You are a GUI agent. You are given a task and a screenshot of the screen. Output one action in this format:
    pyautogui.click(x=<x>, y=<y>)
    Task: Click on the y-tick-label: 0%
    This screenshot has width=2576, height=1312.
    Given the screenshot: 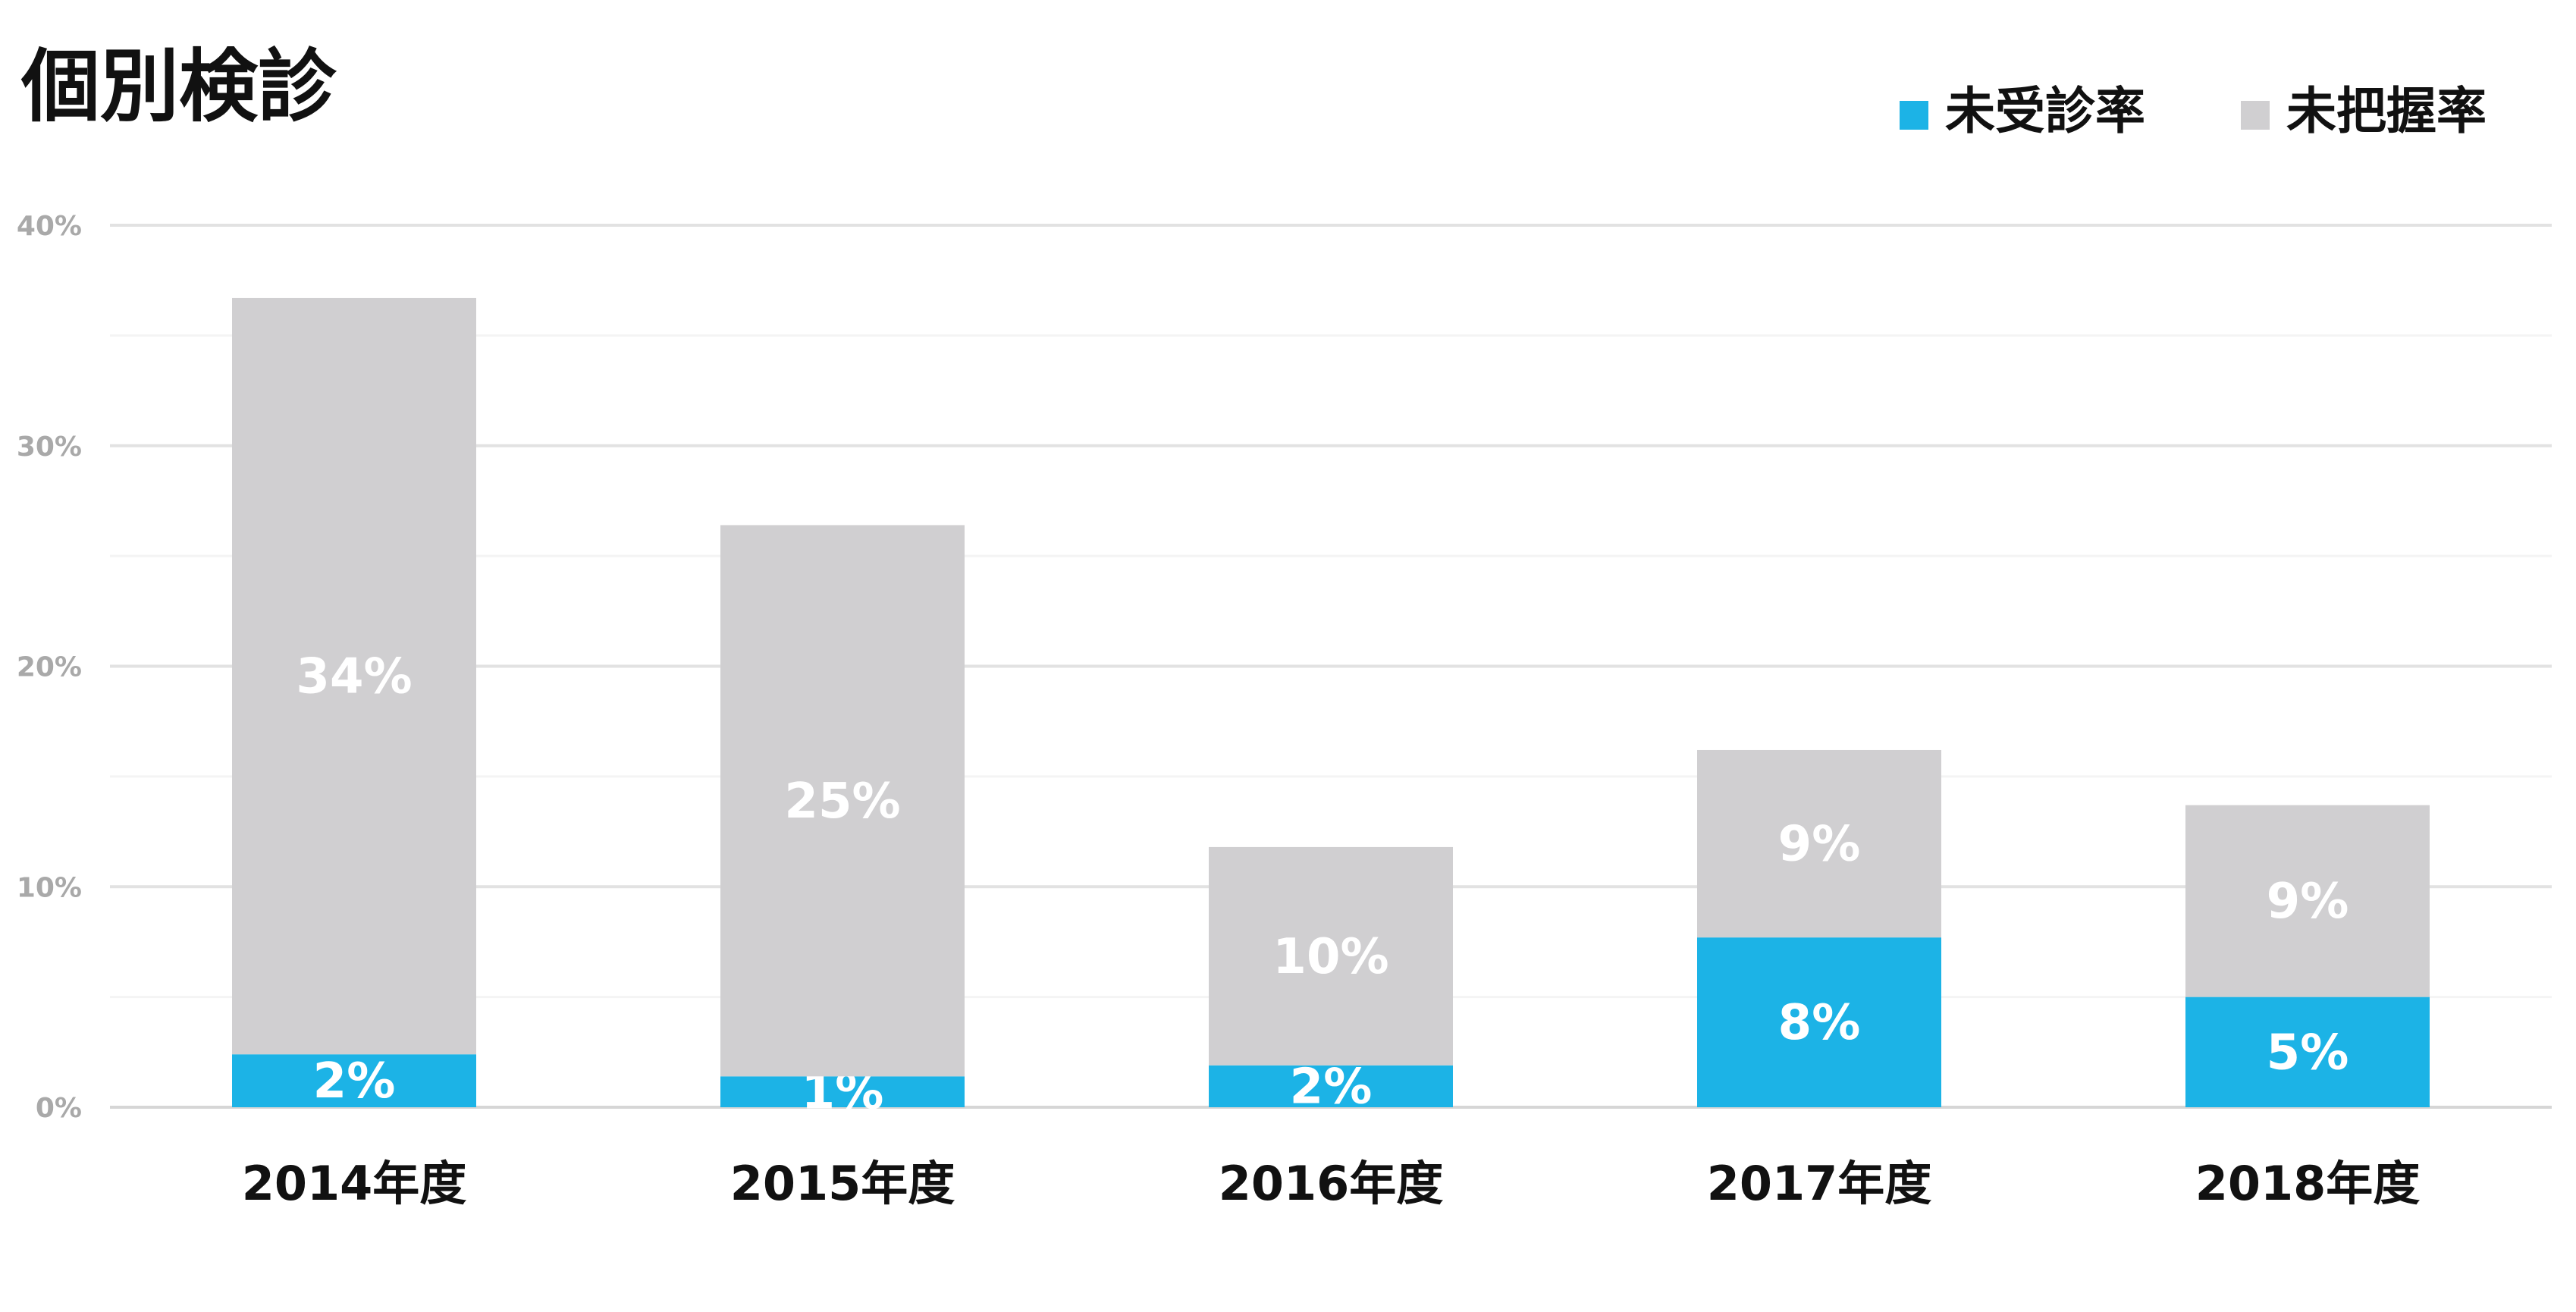 What is the action you would take?
    pyautogui.click(x=59, y=1108)
    